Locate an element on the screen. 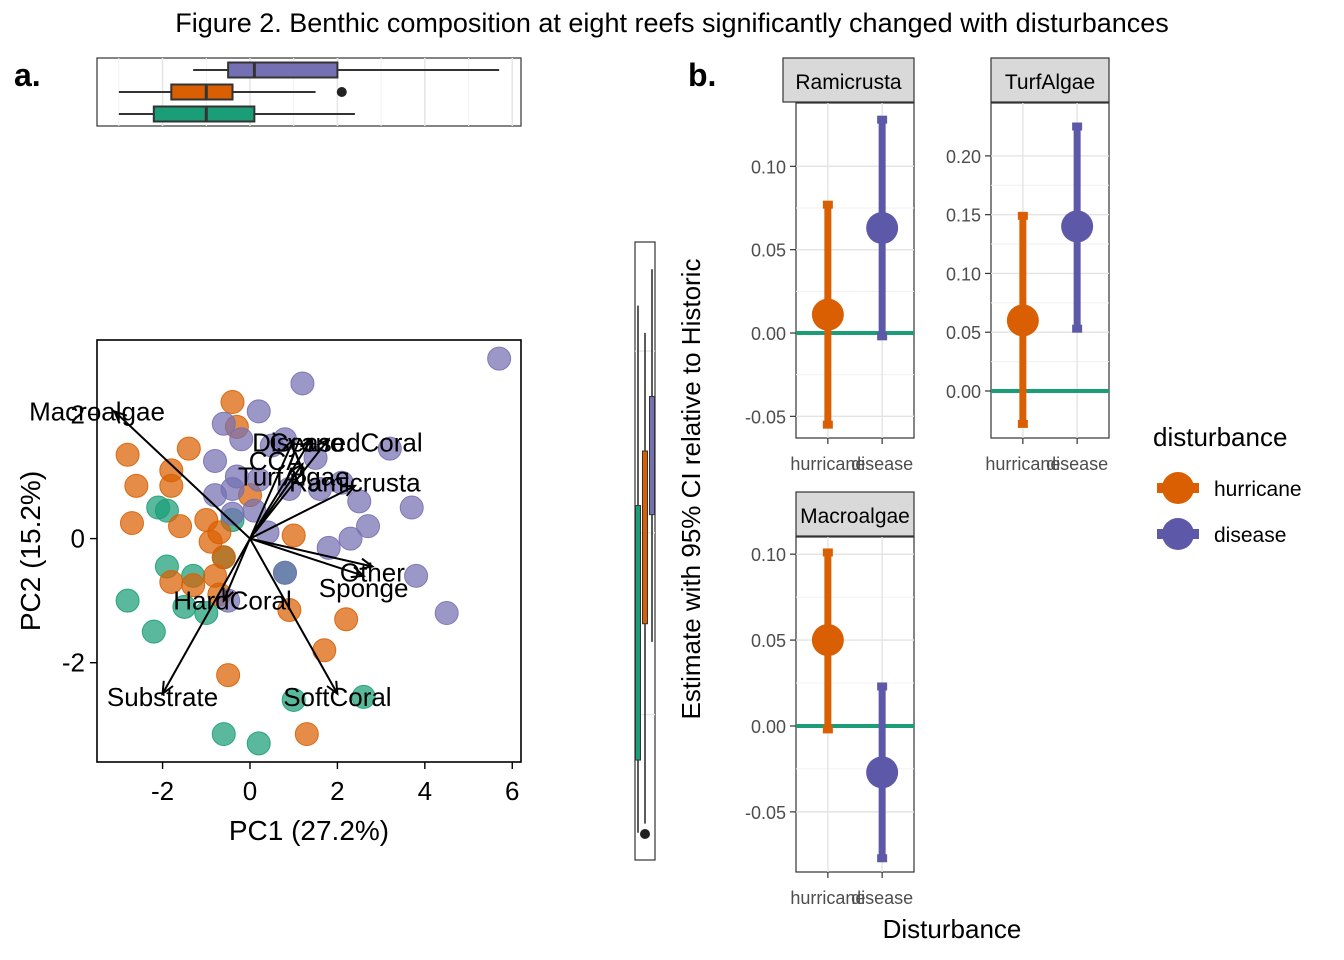 The width and height of the screenshot is (1344, 960). loading-arrow-cca is located at coordinates (272, 488).